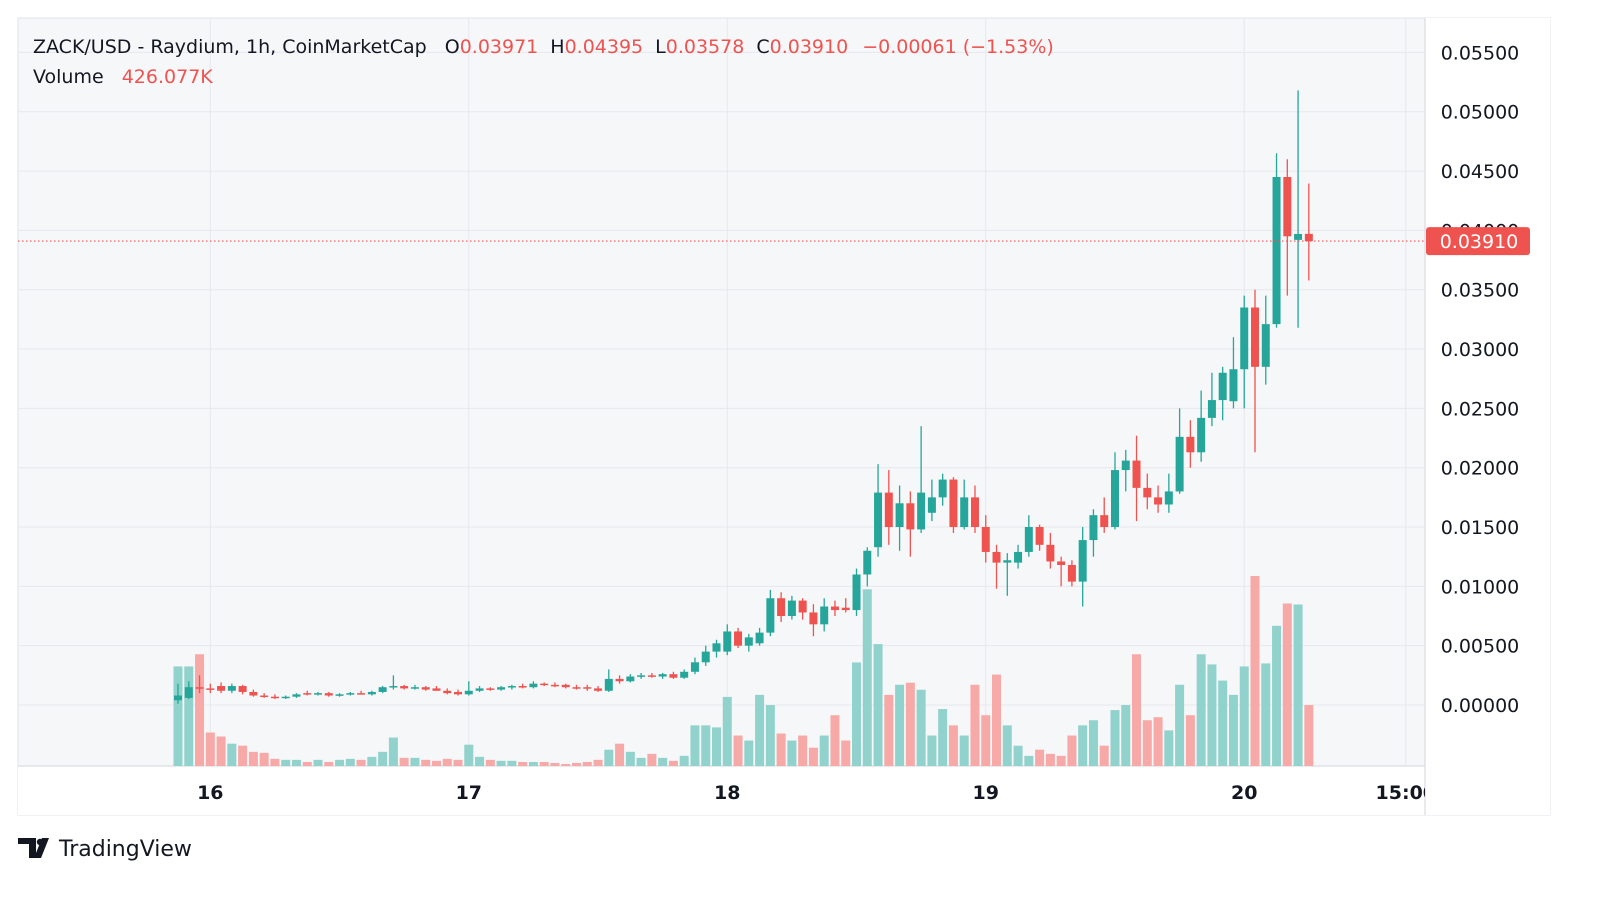  I want to click on x-tick-label: 17, so click(469, 793).